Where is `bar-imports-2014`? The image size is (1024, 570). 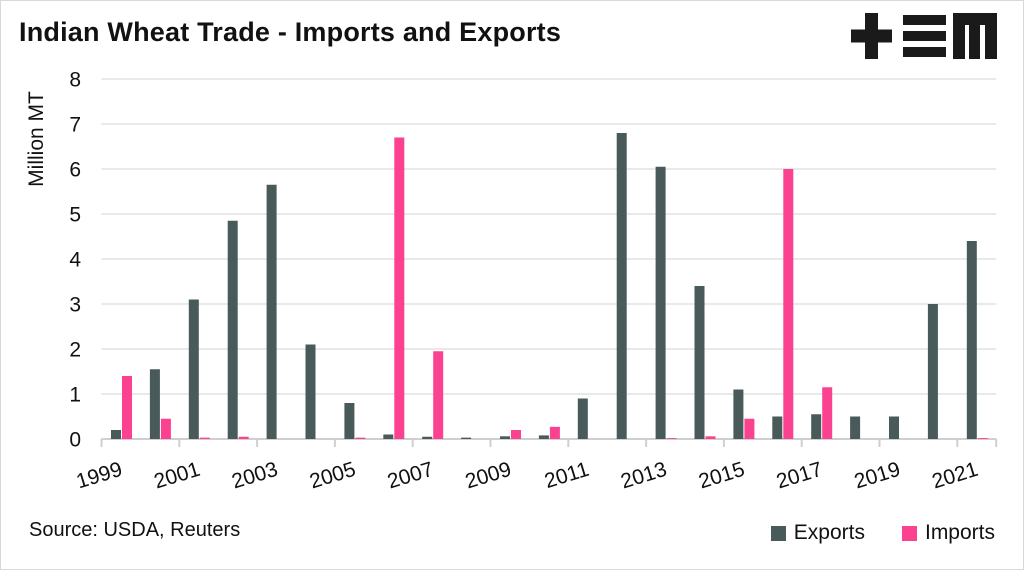
bar-imports-2014 is located at coordinates (710, 437).